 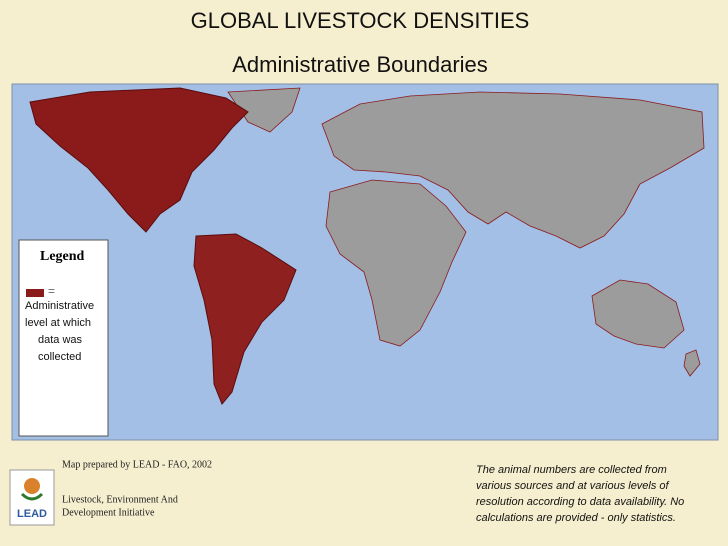 I want to click on north-america, so click(x=139, y=160).